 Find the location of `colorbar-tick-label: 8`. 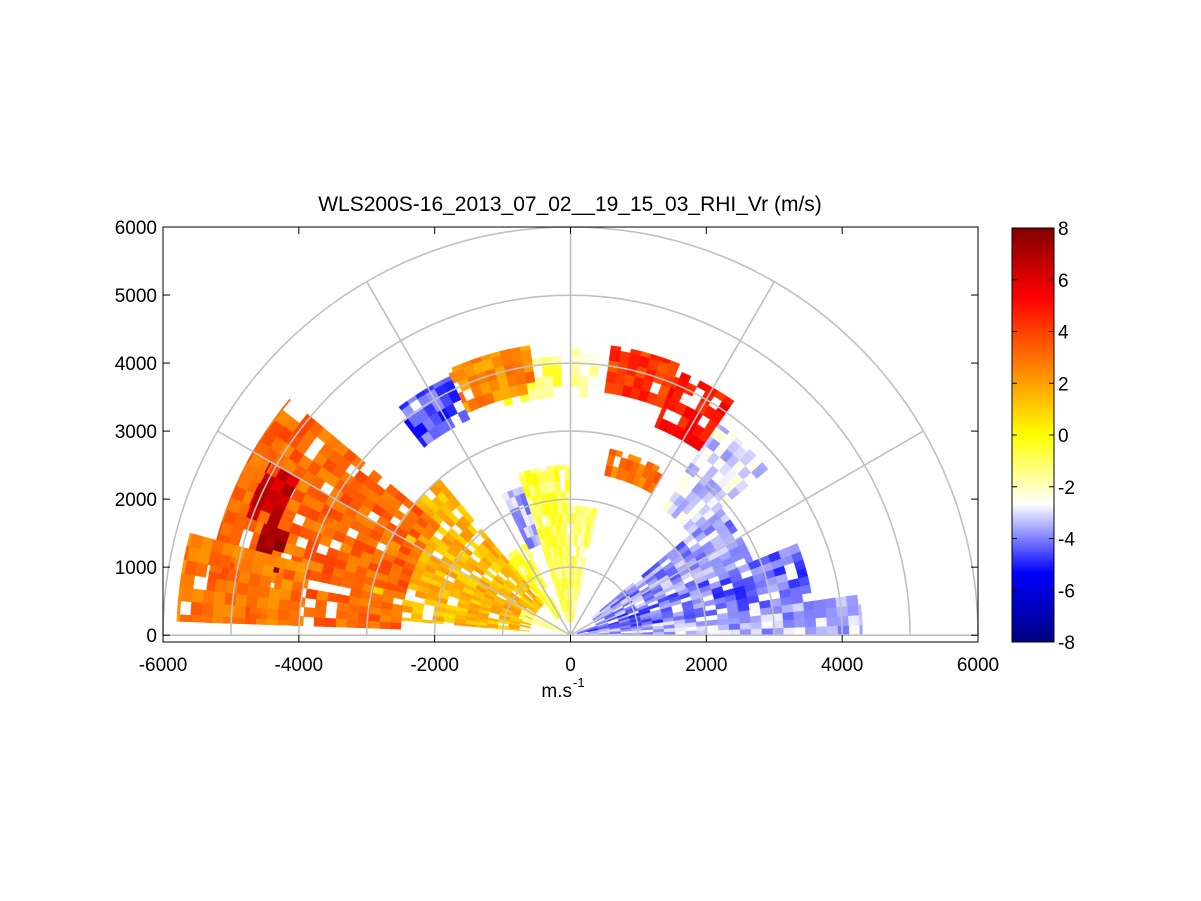

colorbar-tick-label: 8 is located at coordinates (1063, 229).